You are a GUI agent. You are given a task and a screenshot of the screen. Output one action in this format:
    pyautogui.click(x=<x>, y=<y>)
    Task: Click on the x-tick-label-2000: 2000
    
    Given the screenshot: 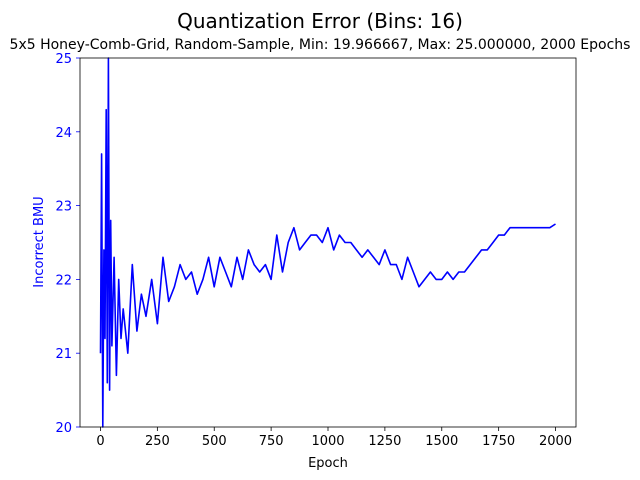 What is the action you would take?
    pyautogui.click(x=555, y=441)
    